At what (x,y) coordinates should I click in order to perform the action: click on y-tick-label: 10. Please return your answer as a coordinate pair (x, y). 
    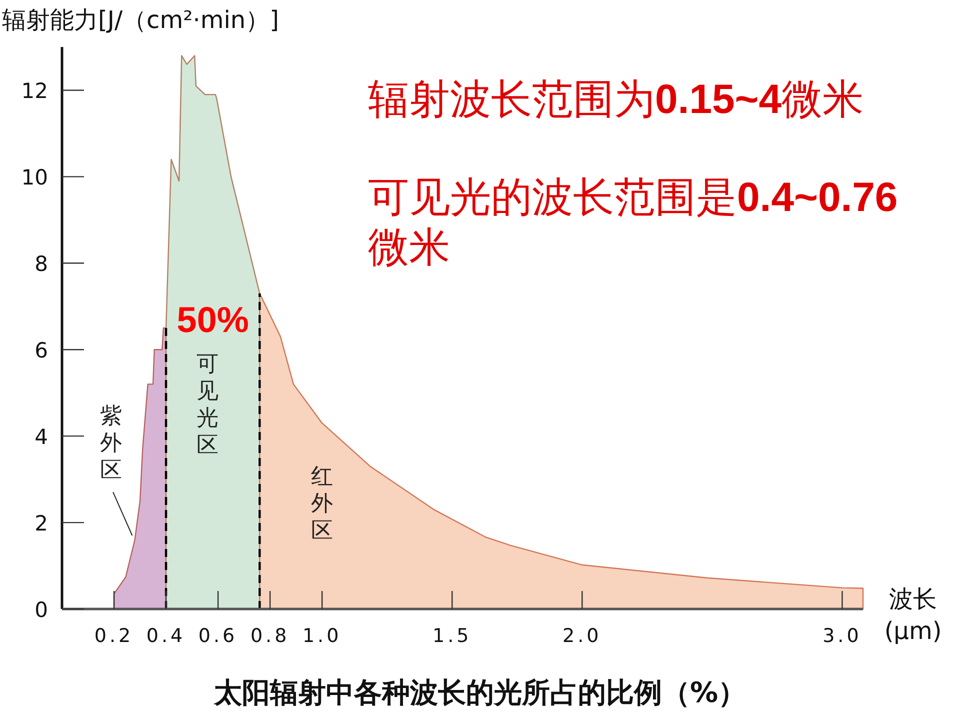
    Looking at the image, I should click on (34, 178).